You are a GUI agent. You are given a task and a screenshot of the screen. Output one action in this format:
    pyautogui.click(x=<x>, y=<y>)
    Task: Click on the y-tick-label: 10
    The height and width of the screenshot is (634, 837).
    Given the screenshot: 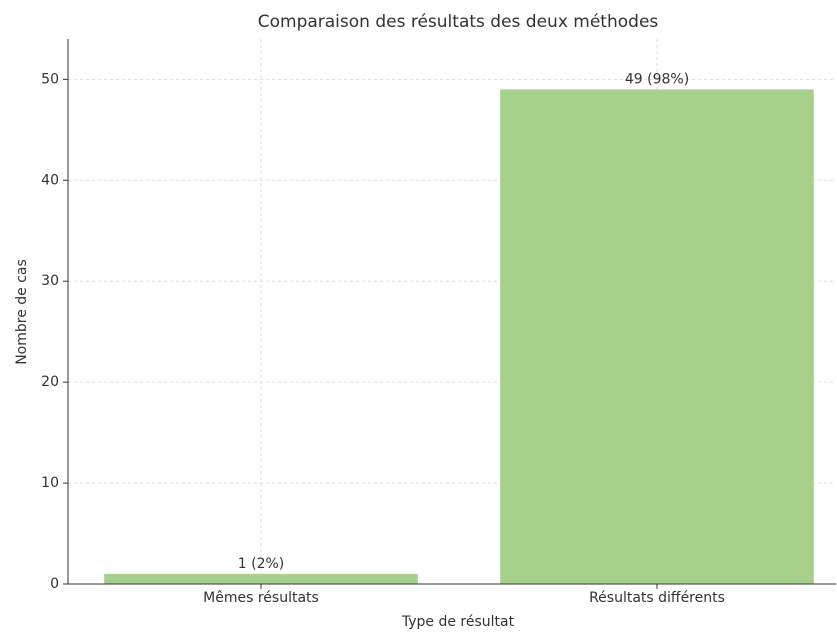 What is the action you would take?
    pyautogui.click(x=50, y=483)
    